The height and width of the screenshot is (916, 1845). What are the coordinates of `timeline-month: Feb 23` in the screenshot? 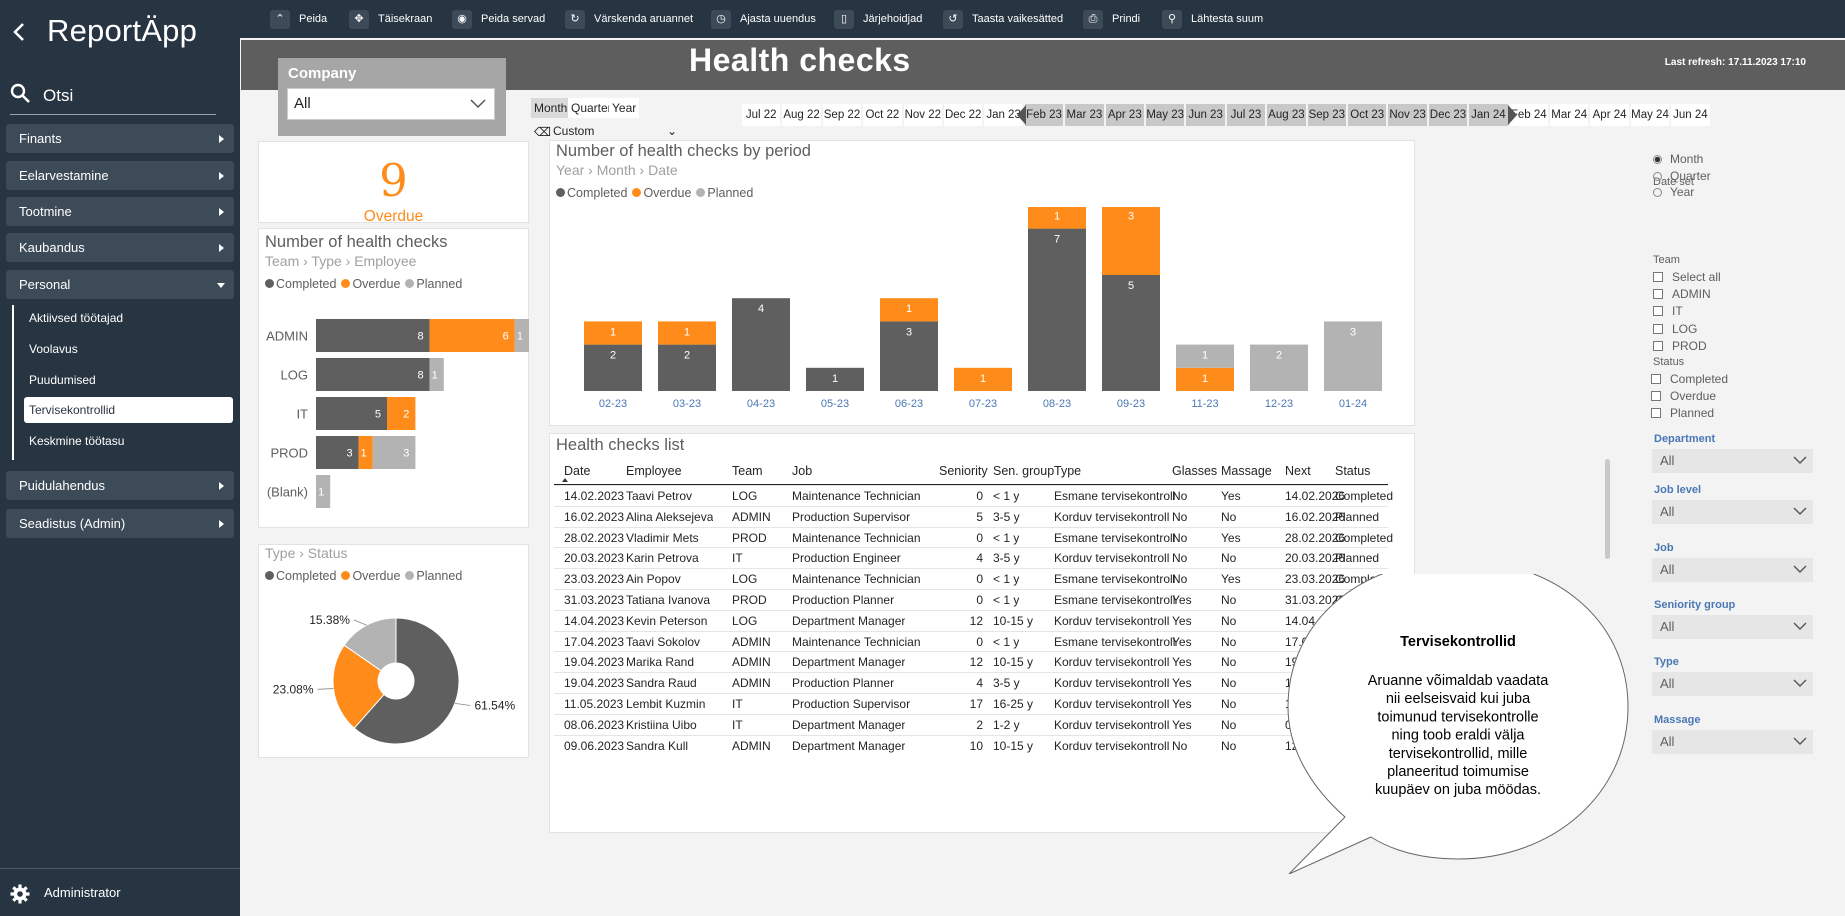 It's located at (1044, 115).